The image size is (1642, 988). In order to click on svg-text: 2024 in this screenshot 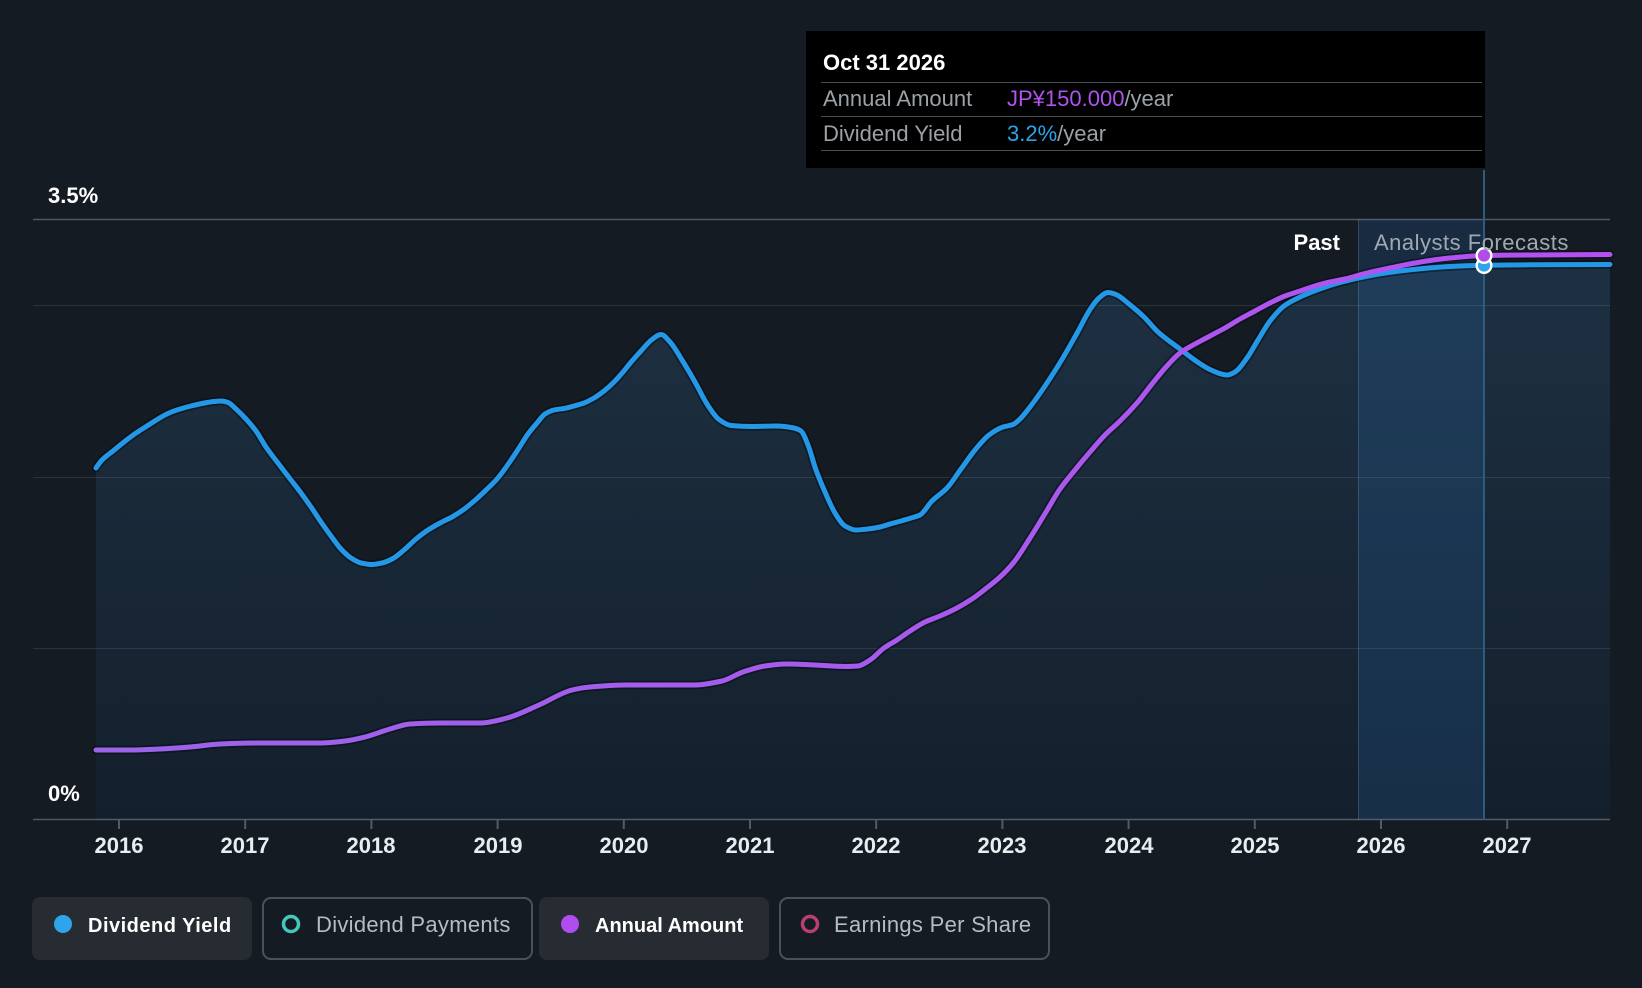, I will do `click(1130, 845)`.